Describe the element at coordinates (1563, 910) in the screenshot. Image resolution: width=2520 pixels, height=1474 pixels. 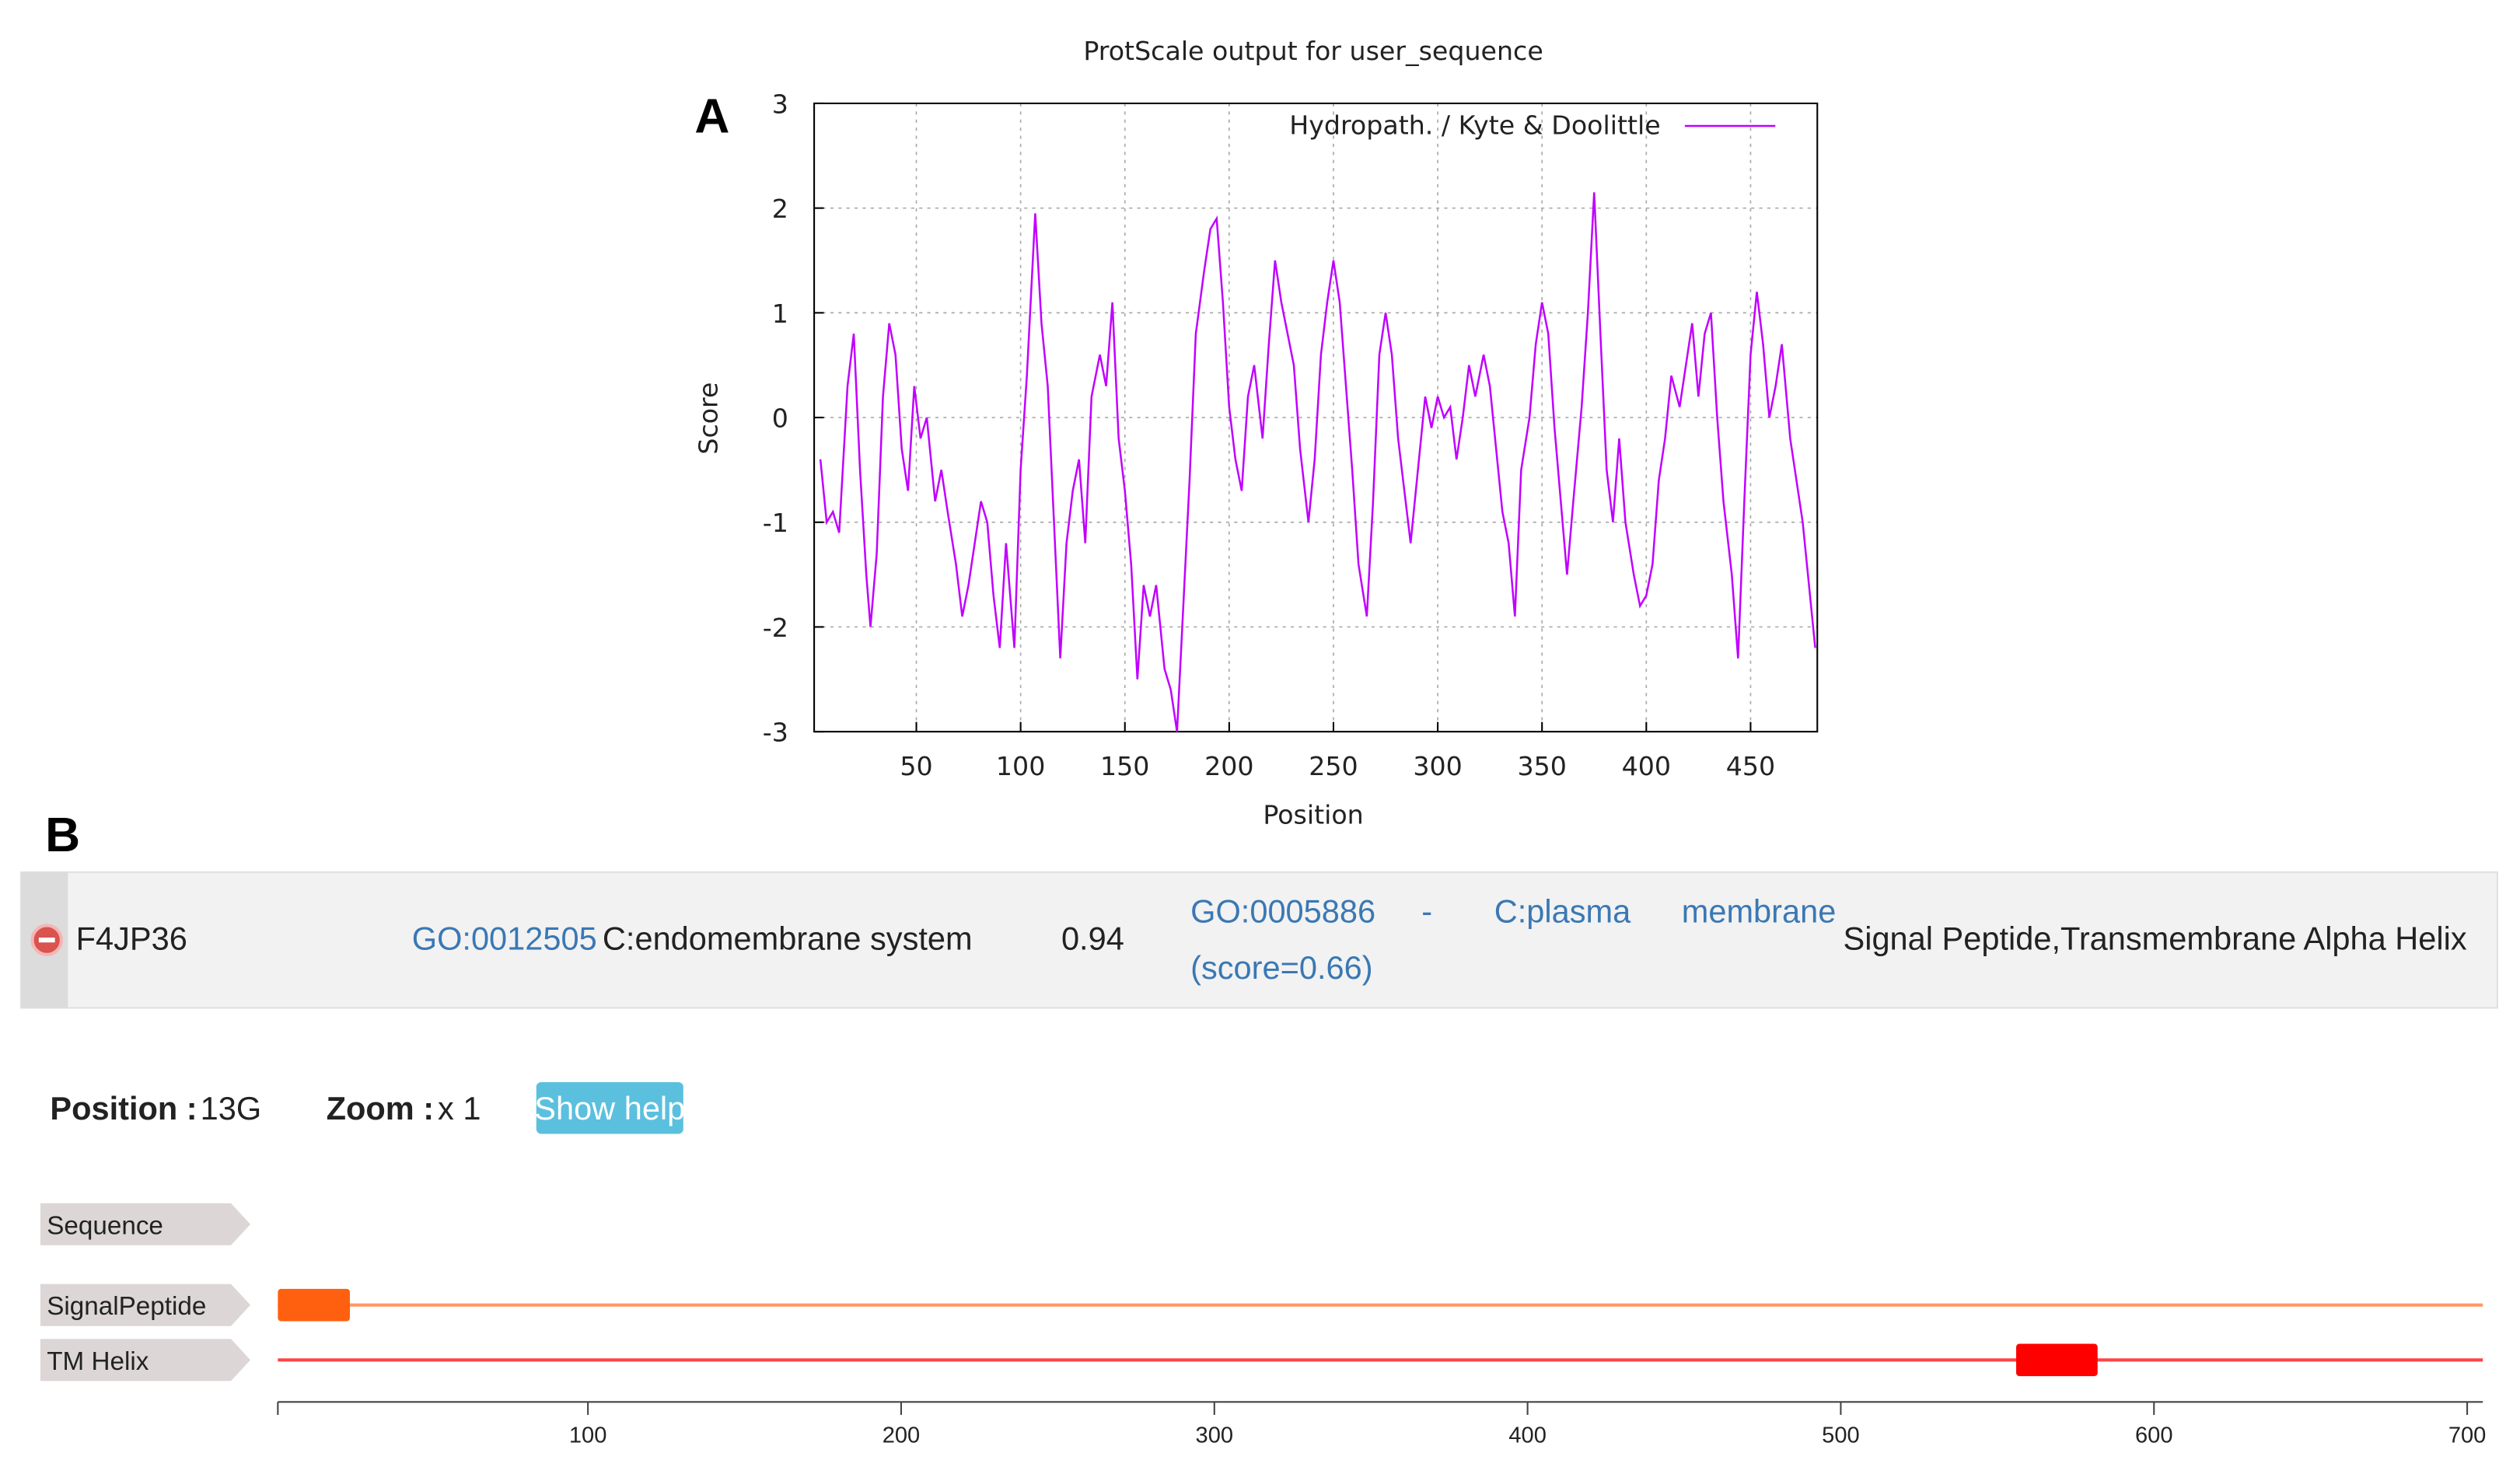
I see `go-term: C:plasma` at that location.